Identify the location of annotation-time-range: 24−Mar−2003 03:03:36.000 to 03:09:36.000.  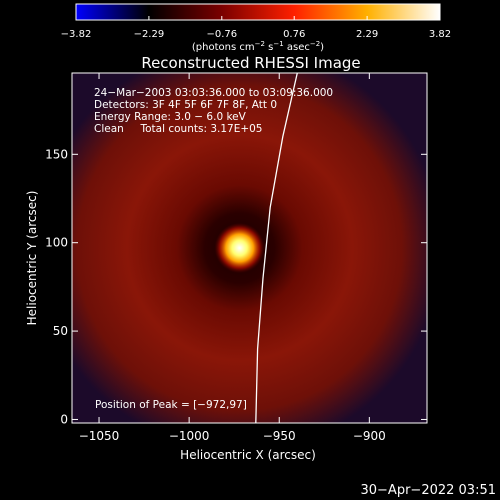
(213, 93).